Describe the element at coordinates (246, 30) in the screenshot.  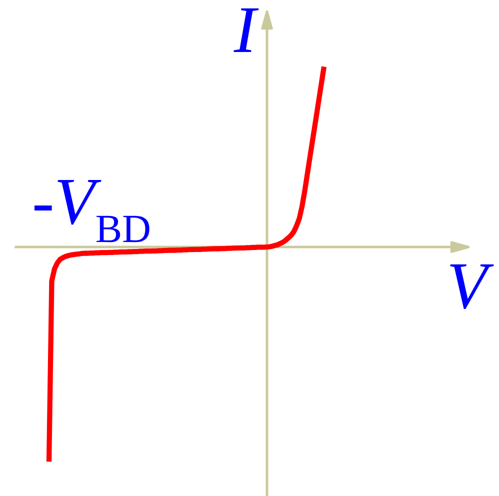
I see `y-axis-title: I` at that location.